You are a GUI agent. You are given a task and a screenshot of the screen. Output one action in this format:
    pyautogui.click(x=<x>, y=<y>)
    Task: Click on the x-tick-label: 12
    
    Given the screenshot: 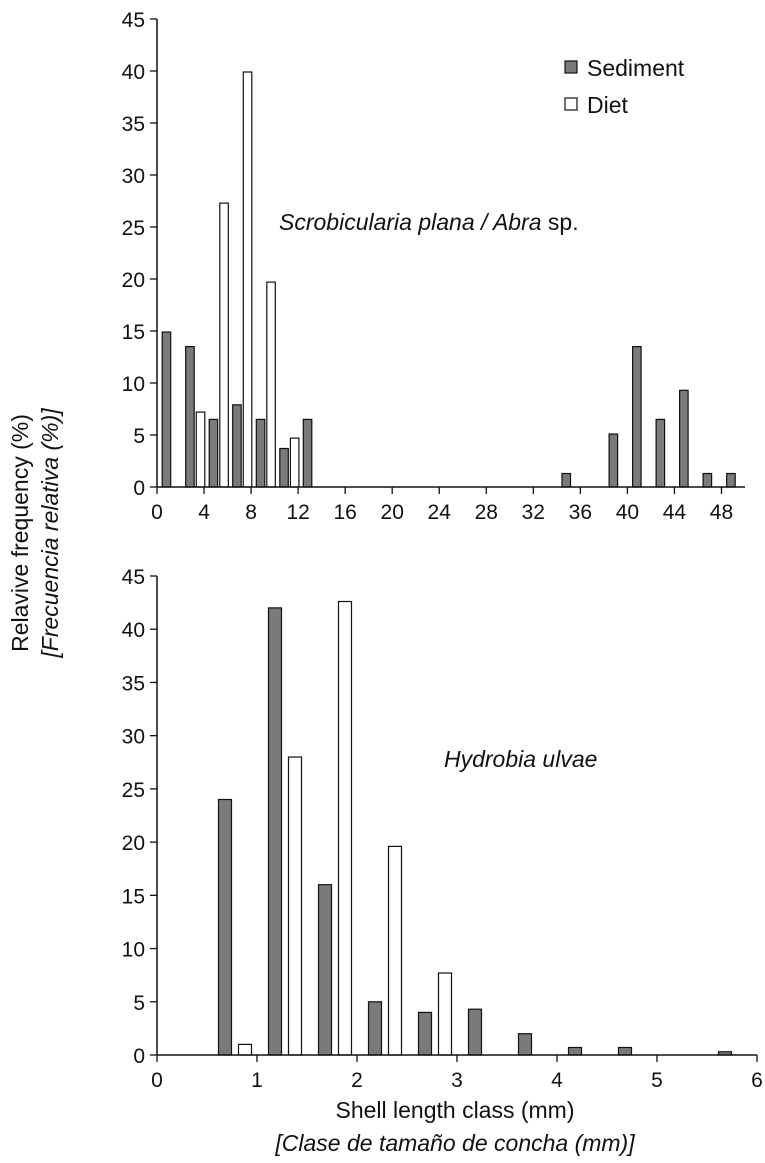 What is the action you would take?
    pyautogui.click(x=297, y=512)
    